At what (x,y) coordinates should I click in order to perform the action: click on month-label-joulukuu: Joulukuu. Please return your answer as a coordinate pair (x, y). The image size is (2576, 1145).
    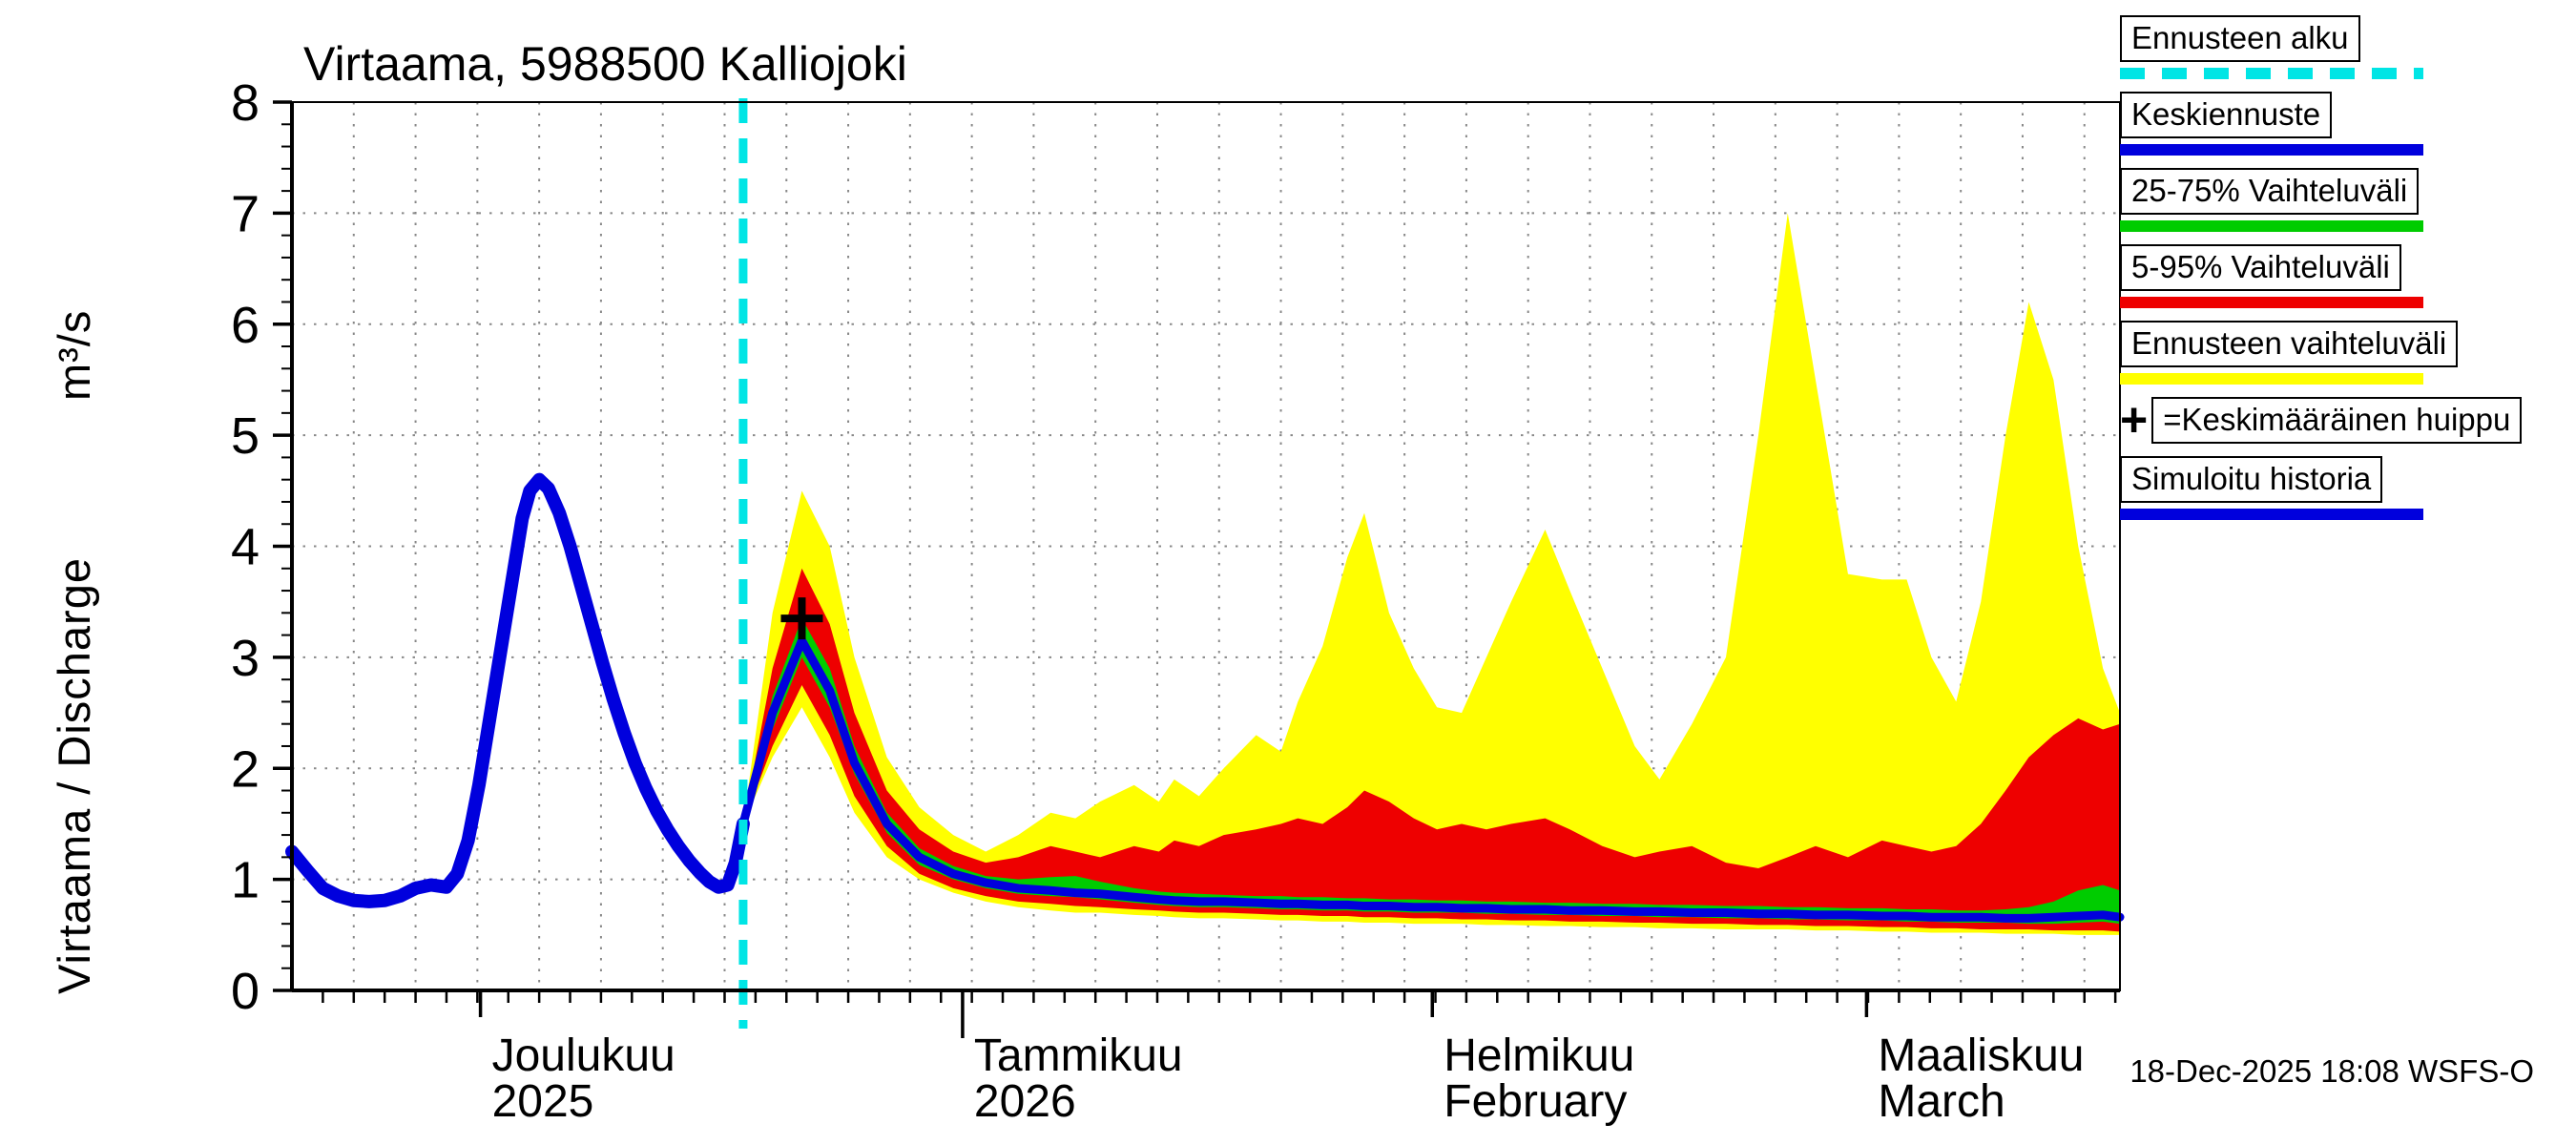
    Looking at the image, I should click on (583, 1055).